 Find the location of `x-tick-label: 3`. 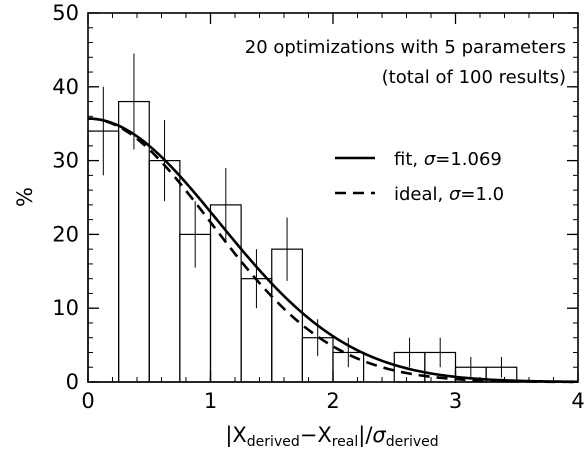

x-tick-label: 3 is located at coordinates (455, 401).